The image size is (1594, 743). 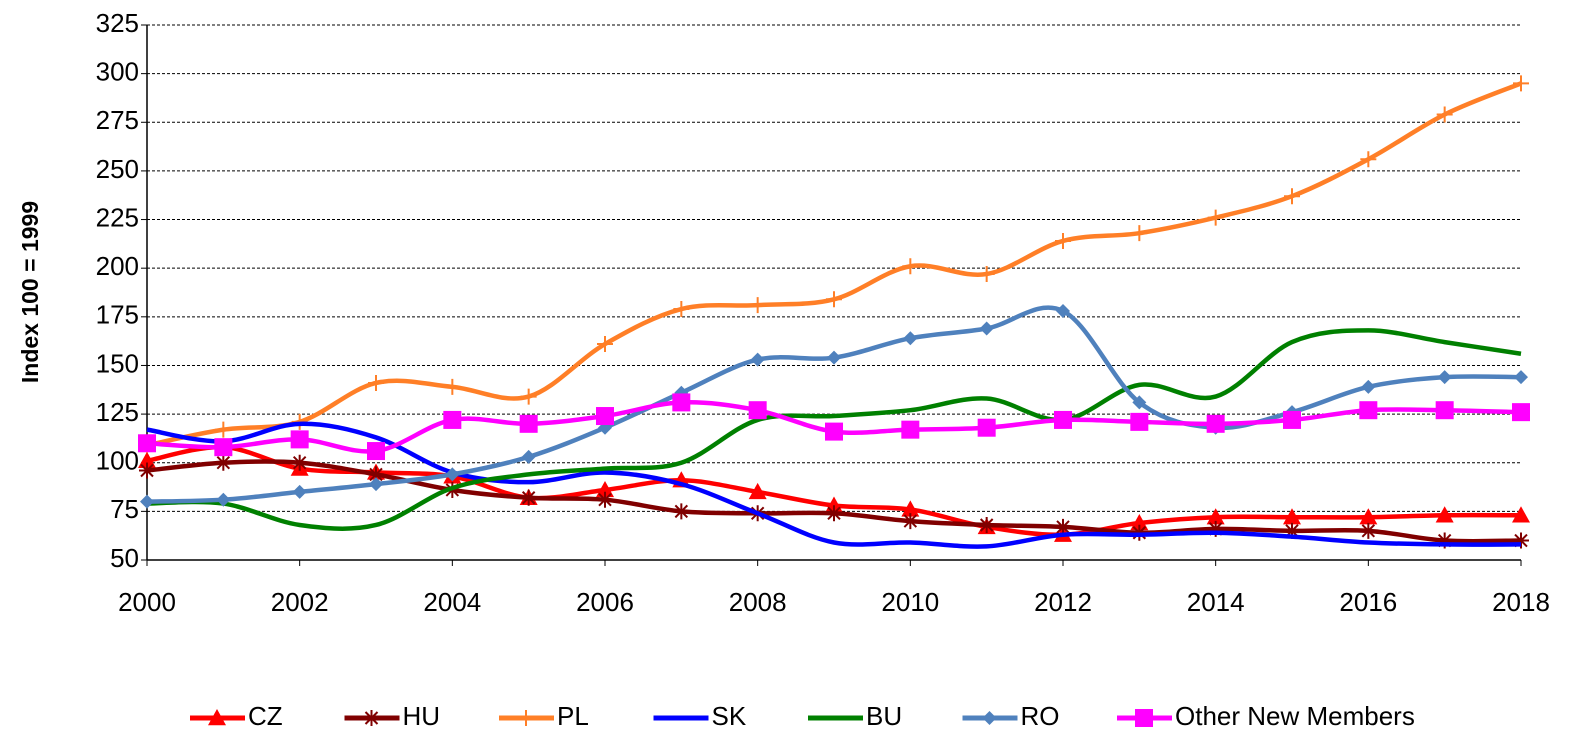 What do you see at coordinates (1011, 716) in the screenshot?
I see `legend-item: RO` at bounding box center [1011, 716].